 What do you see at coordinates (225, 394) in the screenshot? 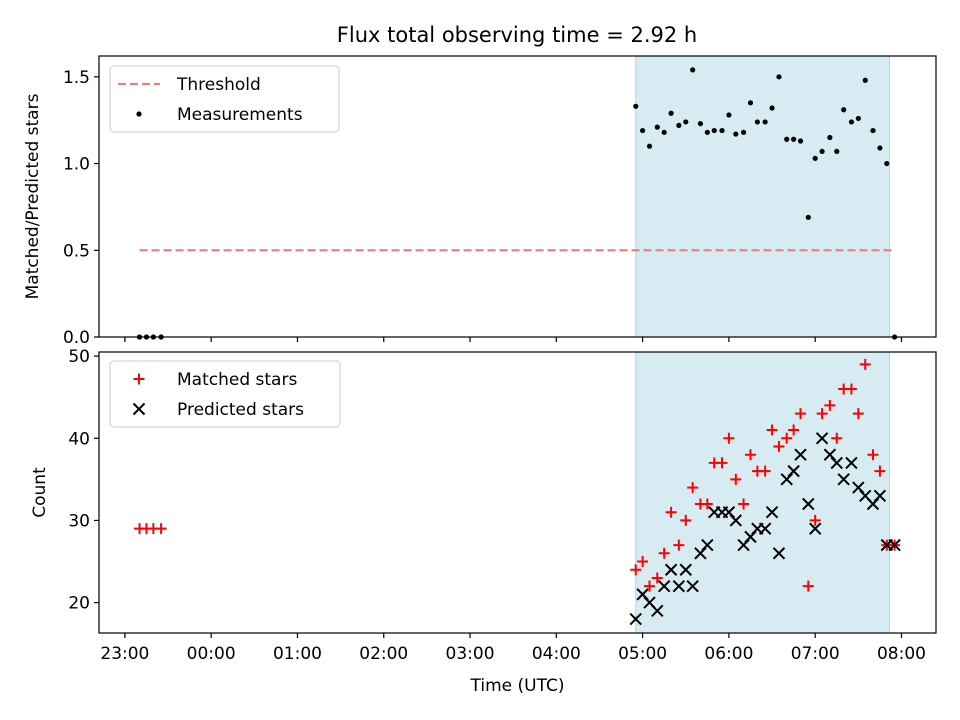
I see `count-legend: Matched stars Predicted stars` at bounding box center [225, 394].